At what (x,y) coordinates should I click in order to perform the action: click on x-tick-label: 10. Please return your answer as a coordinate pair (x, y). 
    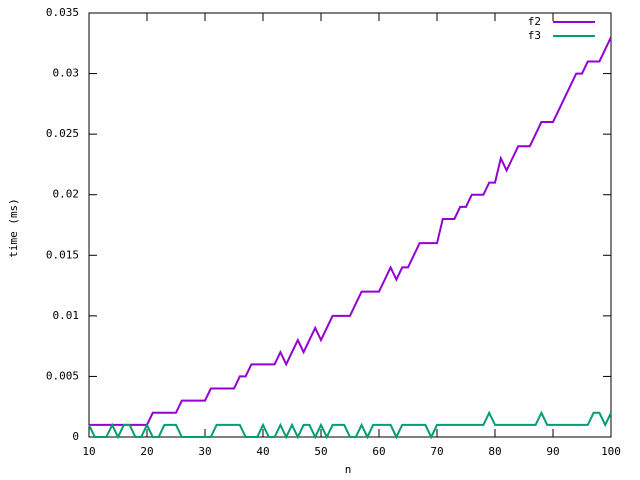
    Looking at the image, I should click on (88, 451).